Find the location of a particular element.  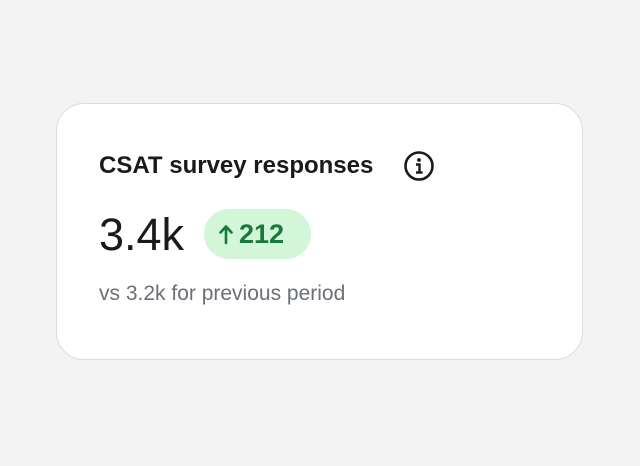

change-badge: 212 is located at coordinates (257, 234).